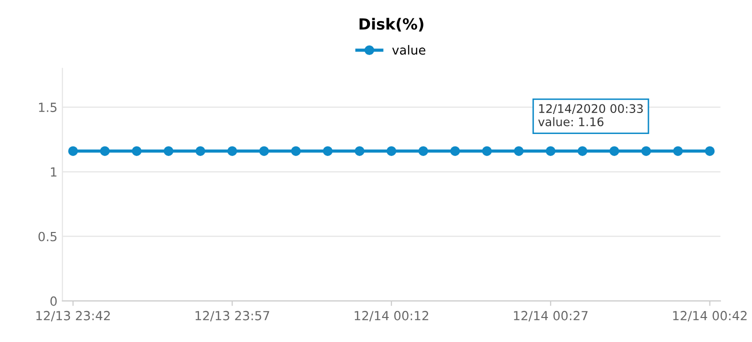 This screenshot has height=342, width=752. Describe the element at coordinates (47, 107) in the screenshot. I see `y-tick-label: 1.5` at that location.